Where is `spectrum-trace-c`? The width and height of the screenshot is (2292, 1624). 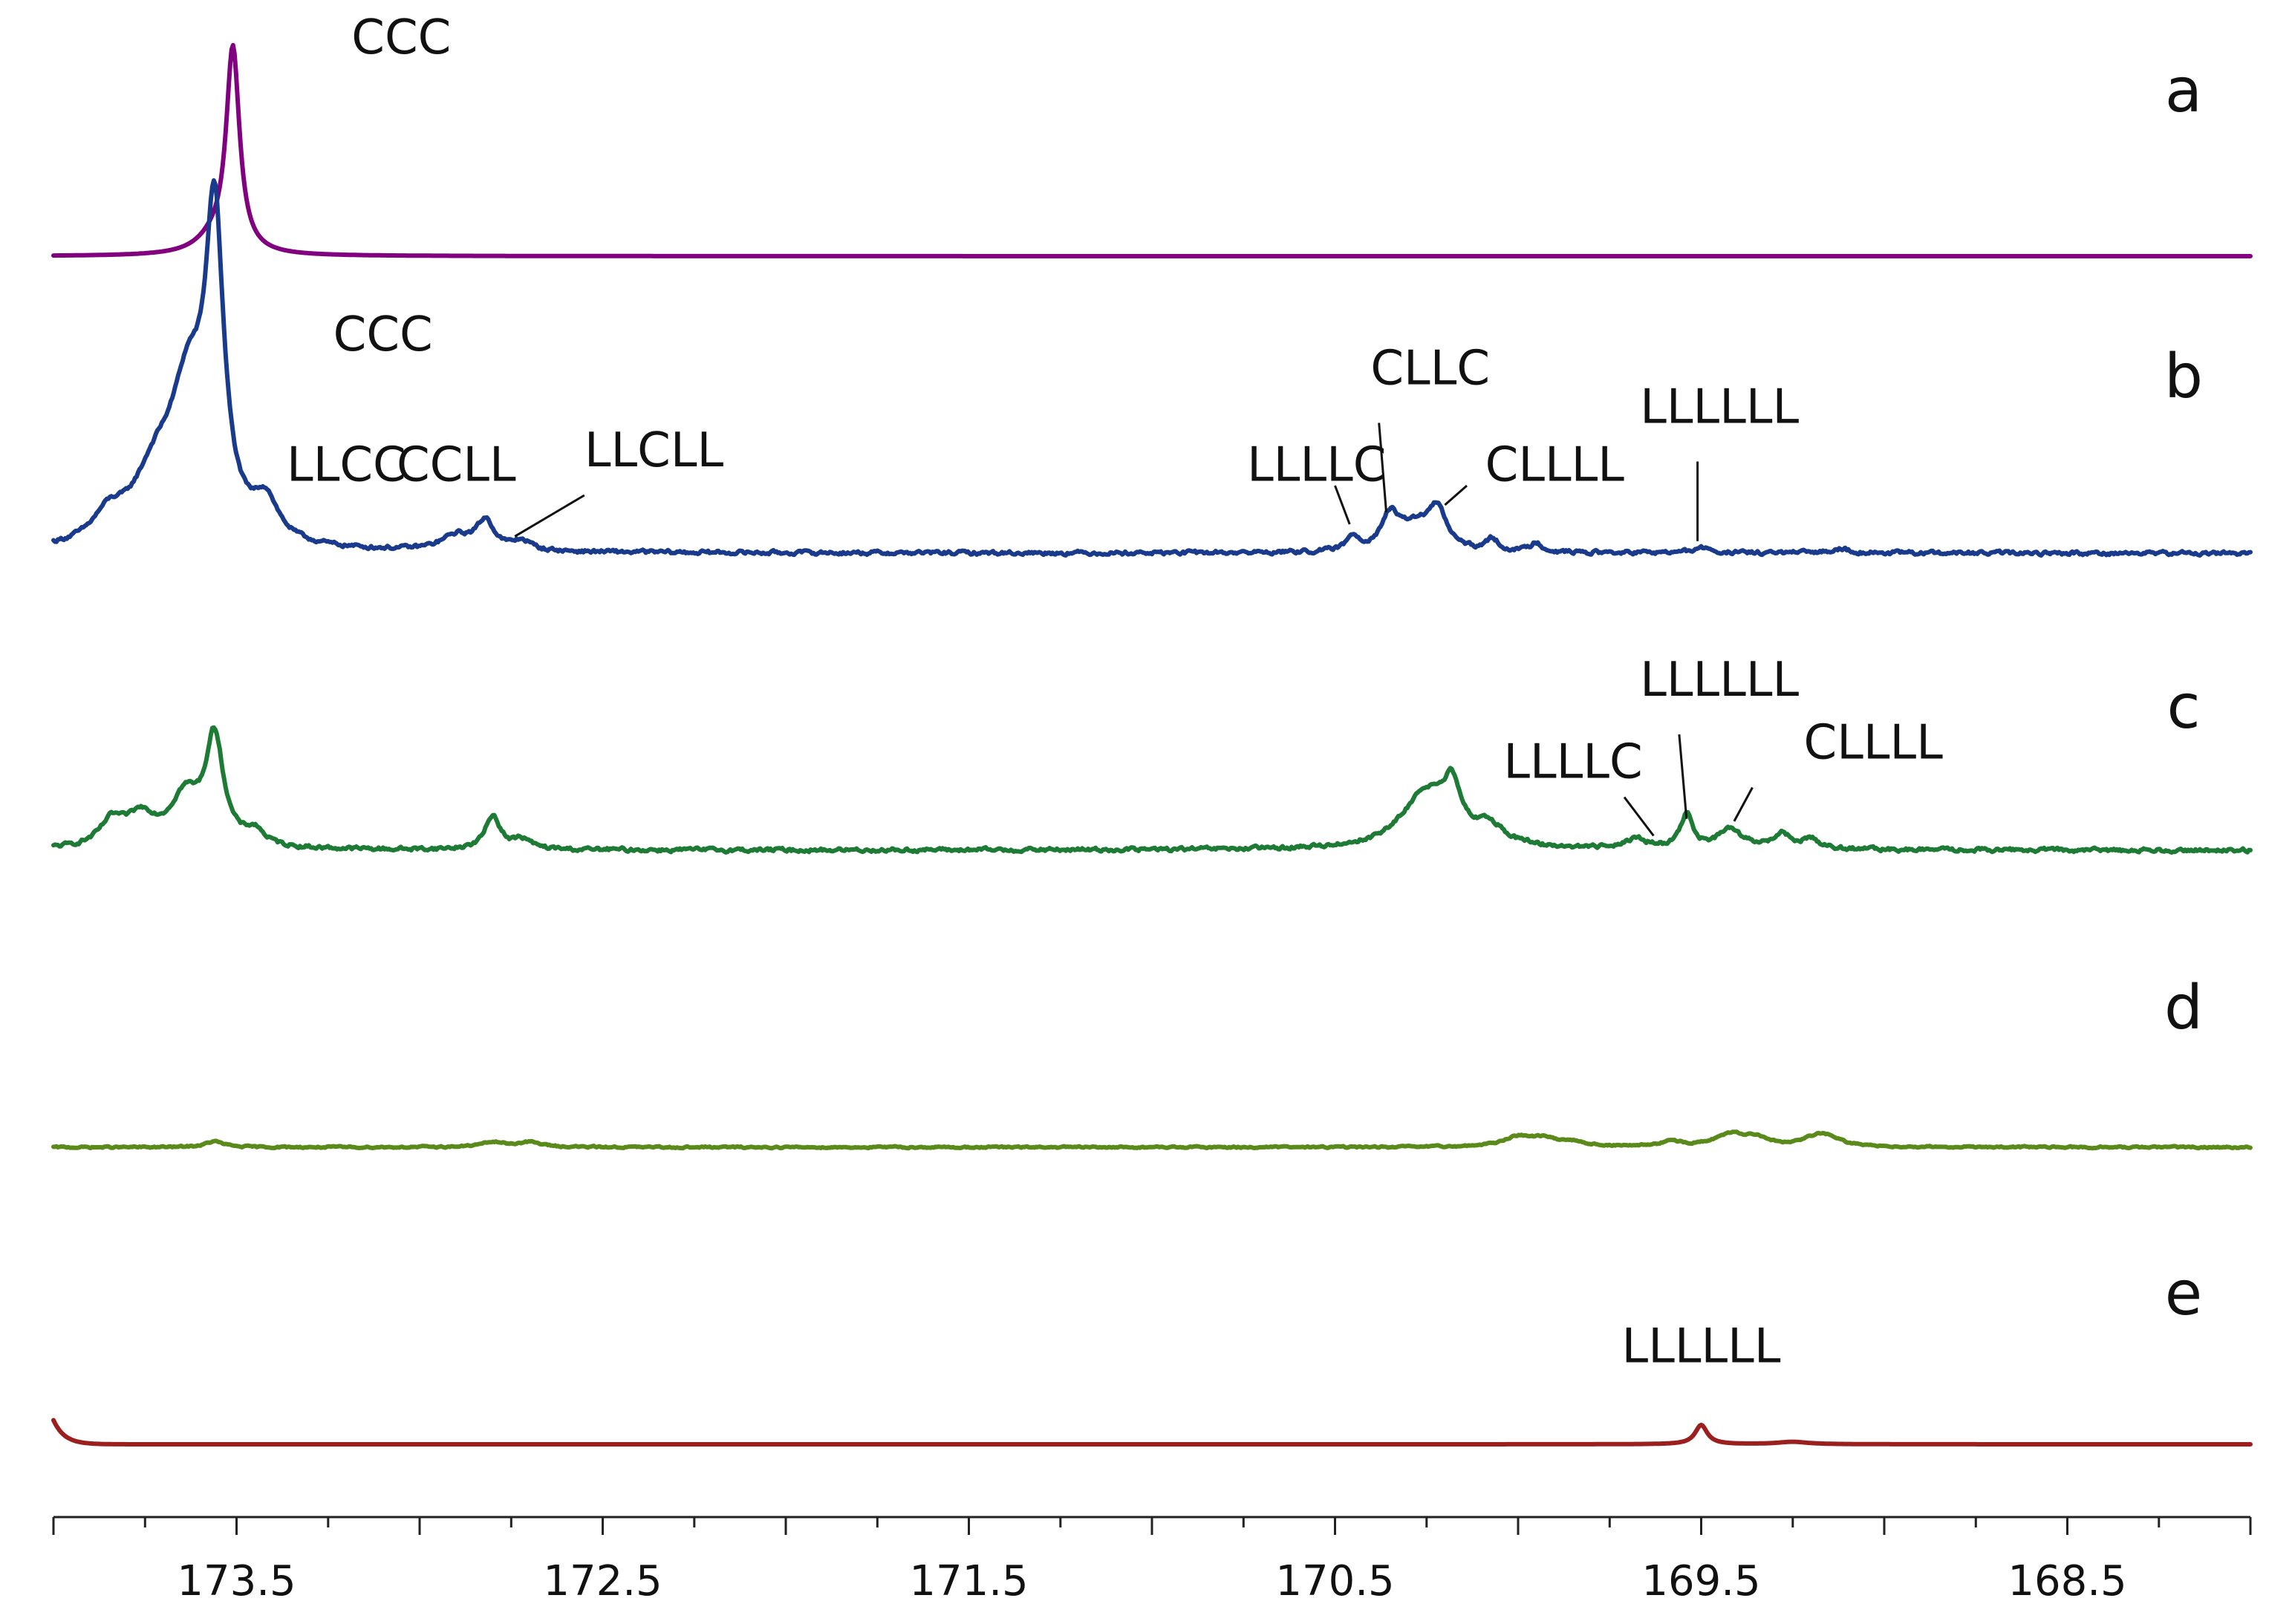
spectrum-trace-c is located at coordinates (1152, 790).